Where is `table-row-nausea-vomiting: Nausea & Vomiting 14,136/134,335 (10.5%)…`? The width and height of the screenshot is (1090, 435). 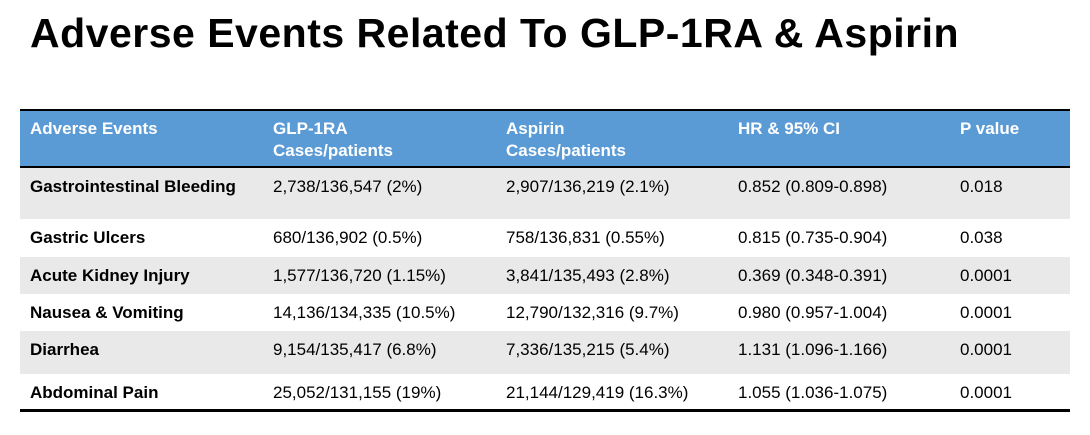
table-row-nausea-vomiting: Nausea & Vomiting 14,136/134,335 (10.5%)… is located at coordinates (545, 312).